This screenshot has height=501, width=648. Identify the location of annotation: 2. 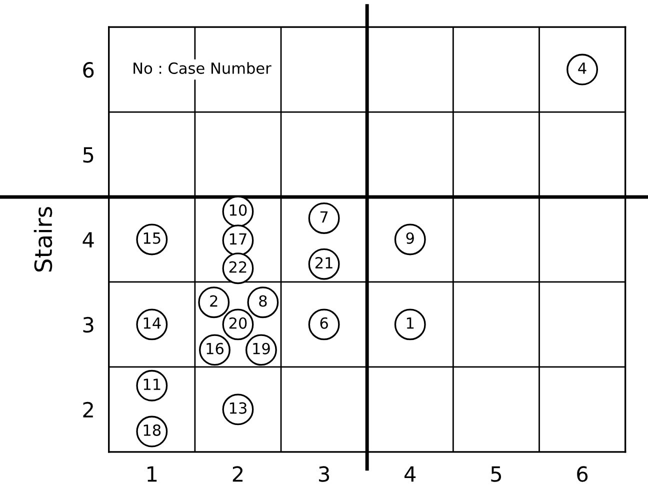
(214, 301).